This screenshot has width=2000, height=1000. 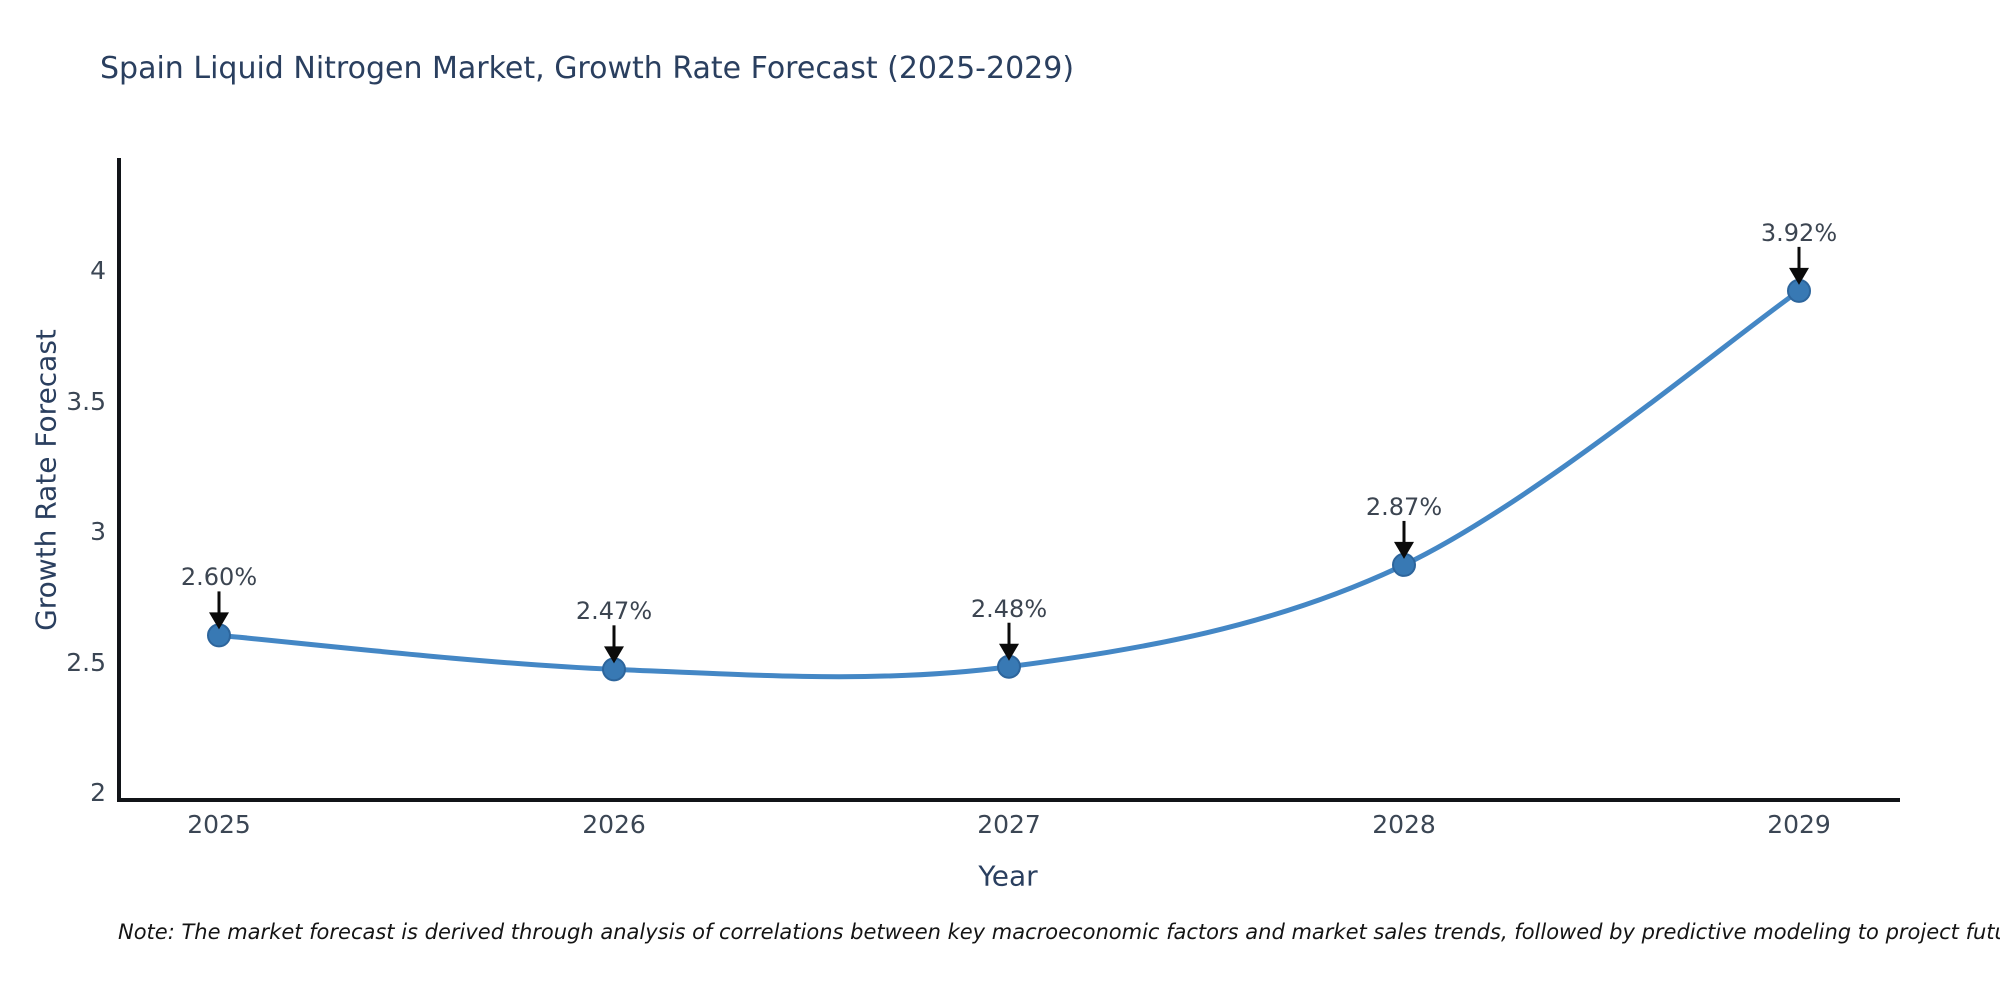 I want to click on y-tick-label: 3.5, so click(x=86, y=401).